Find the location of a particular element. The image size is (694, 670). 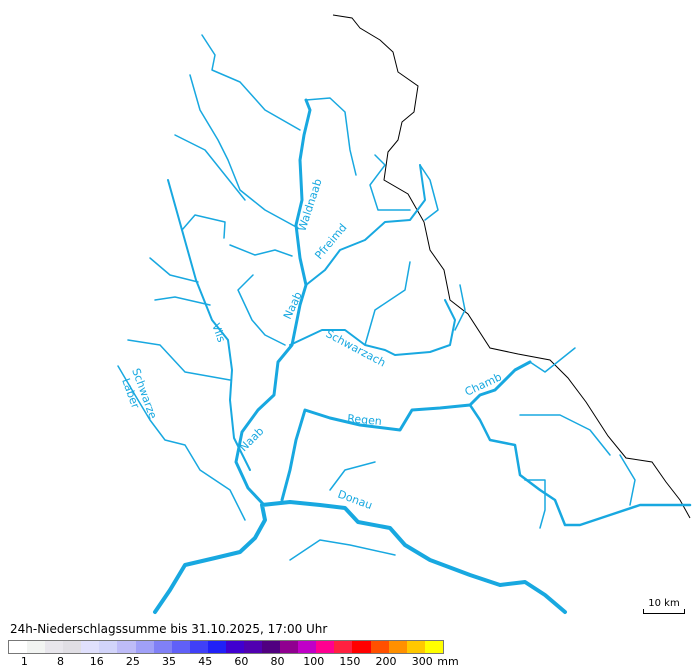

legend-tick: 8 is located at coordinates (61, 661).